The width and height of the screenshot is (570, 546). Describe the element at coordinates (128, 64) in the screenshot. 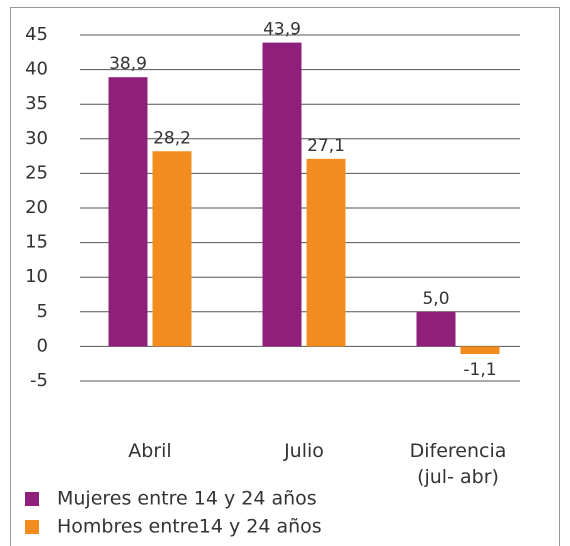

I see `value-label: 38,9` at that location.